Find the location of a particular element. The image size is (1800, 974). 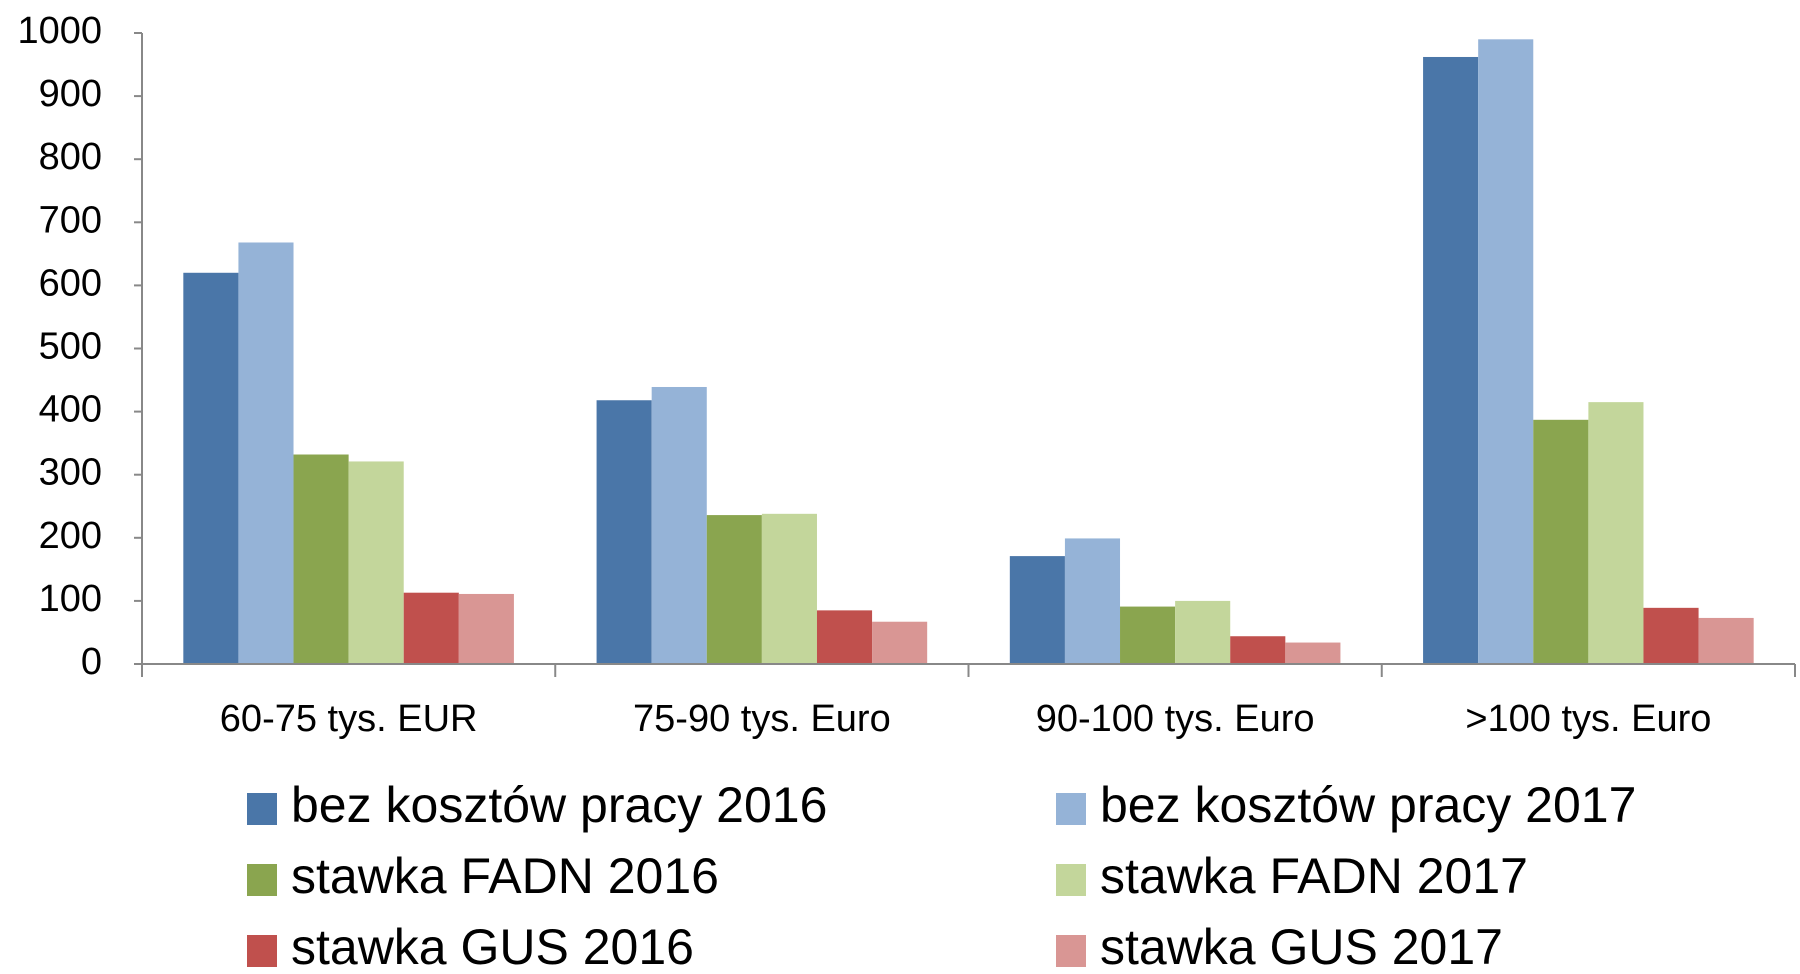

y-tick-label: 0 is located at coordinates (91, 662).